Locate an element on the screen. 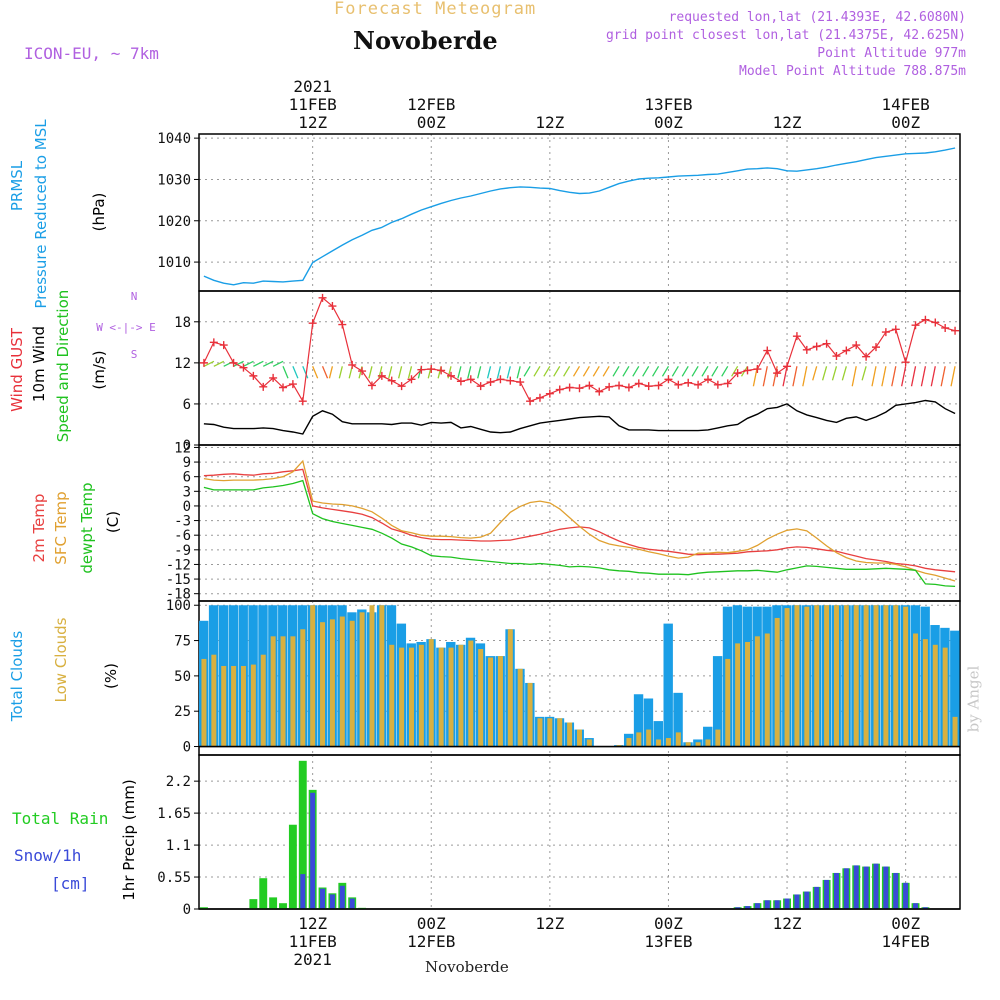 Image resolution: width=1000 pixels, height=1000 pixels. compass-west-east: W <-|-> E is located at coordinates (126, 327).